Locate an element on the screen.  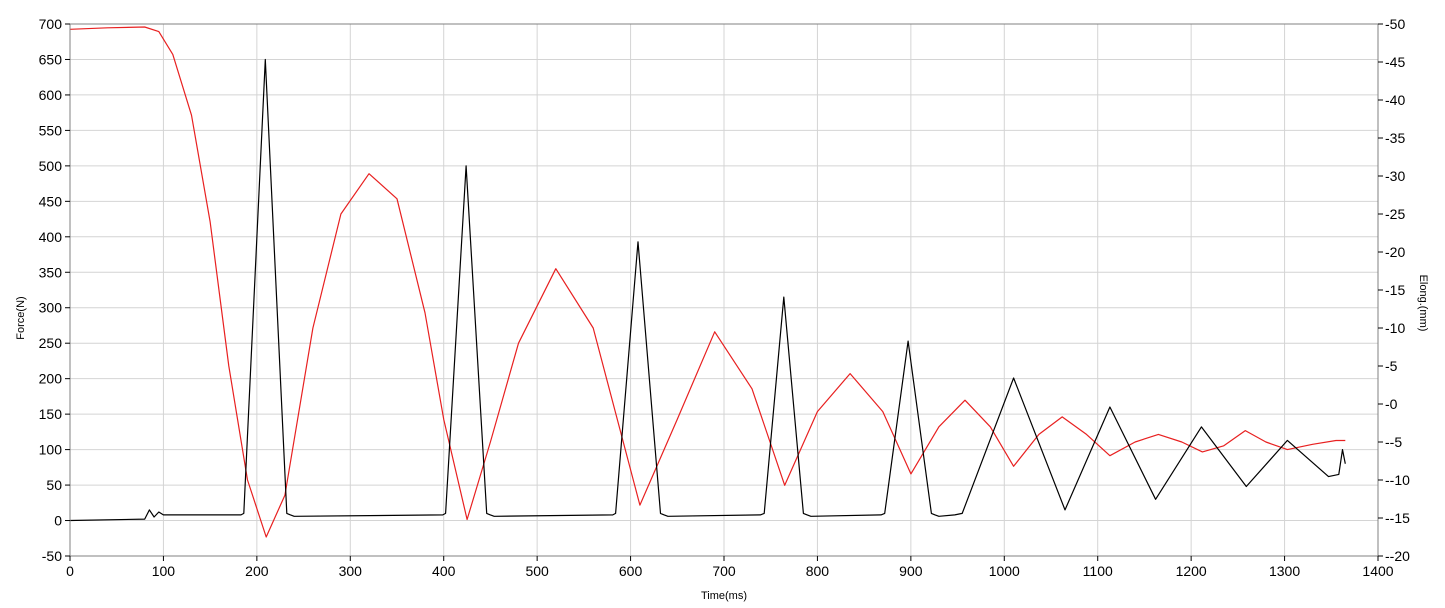
y-tick-label: -50 is located at coordinates (52, 556).